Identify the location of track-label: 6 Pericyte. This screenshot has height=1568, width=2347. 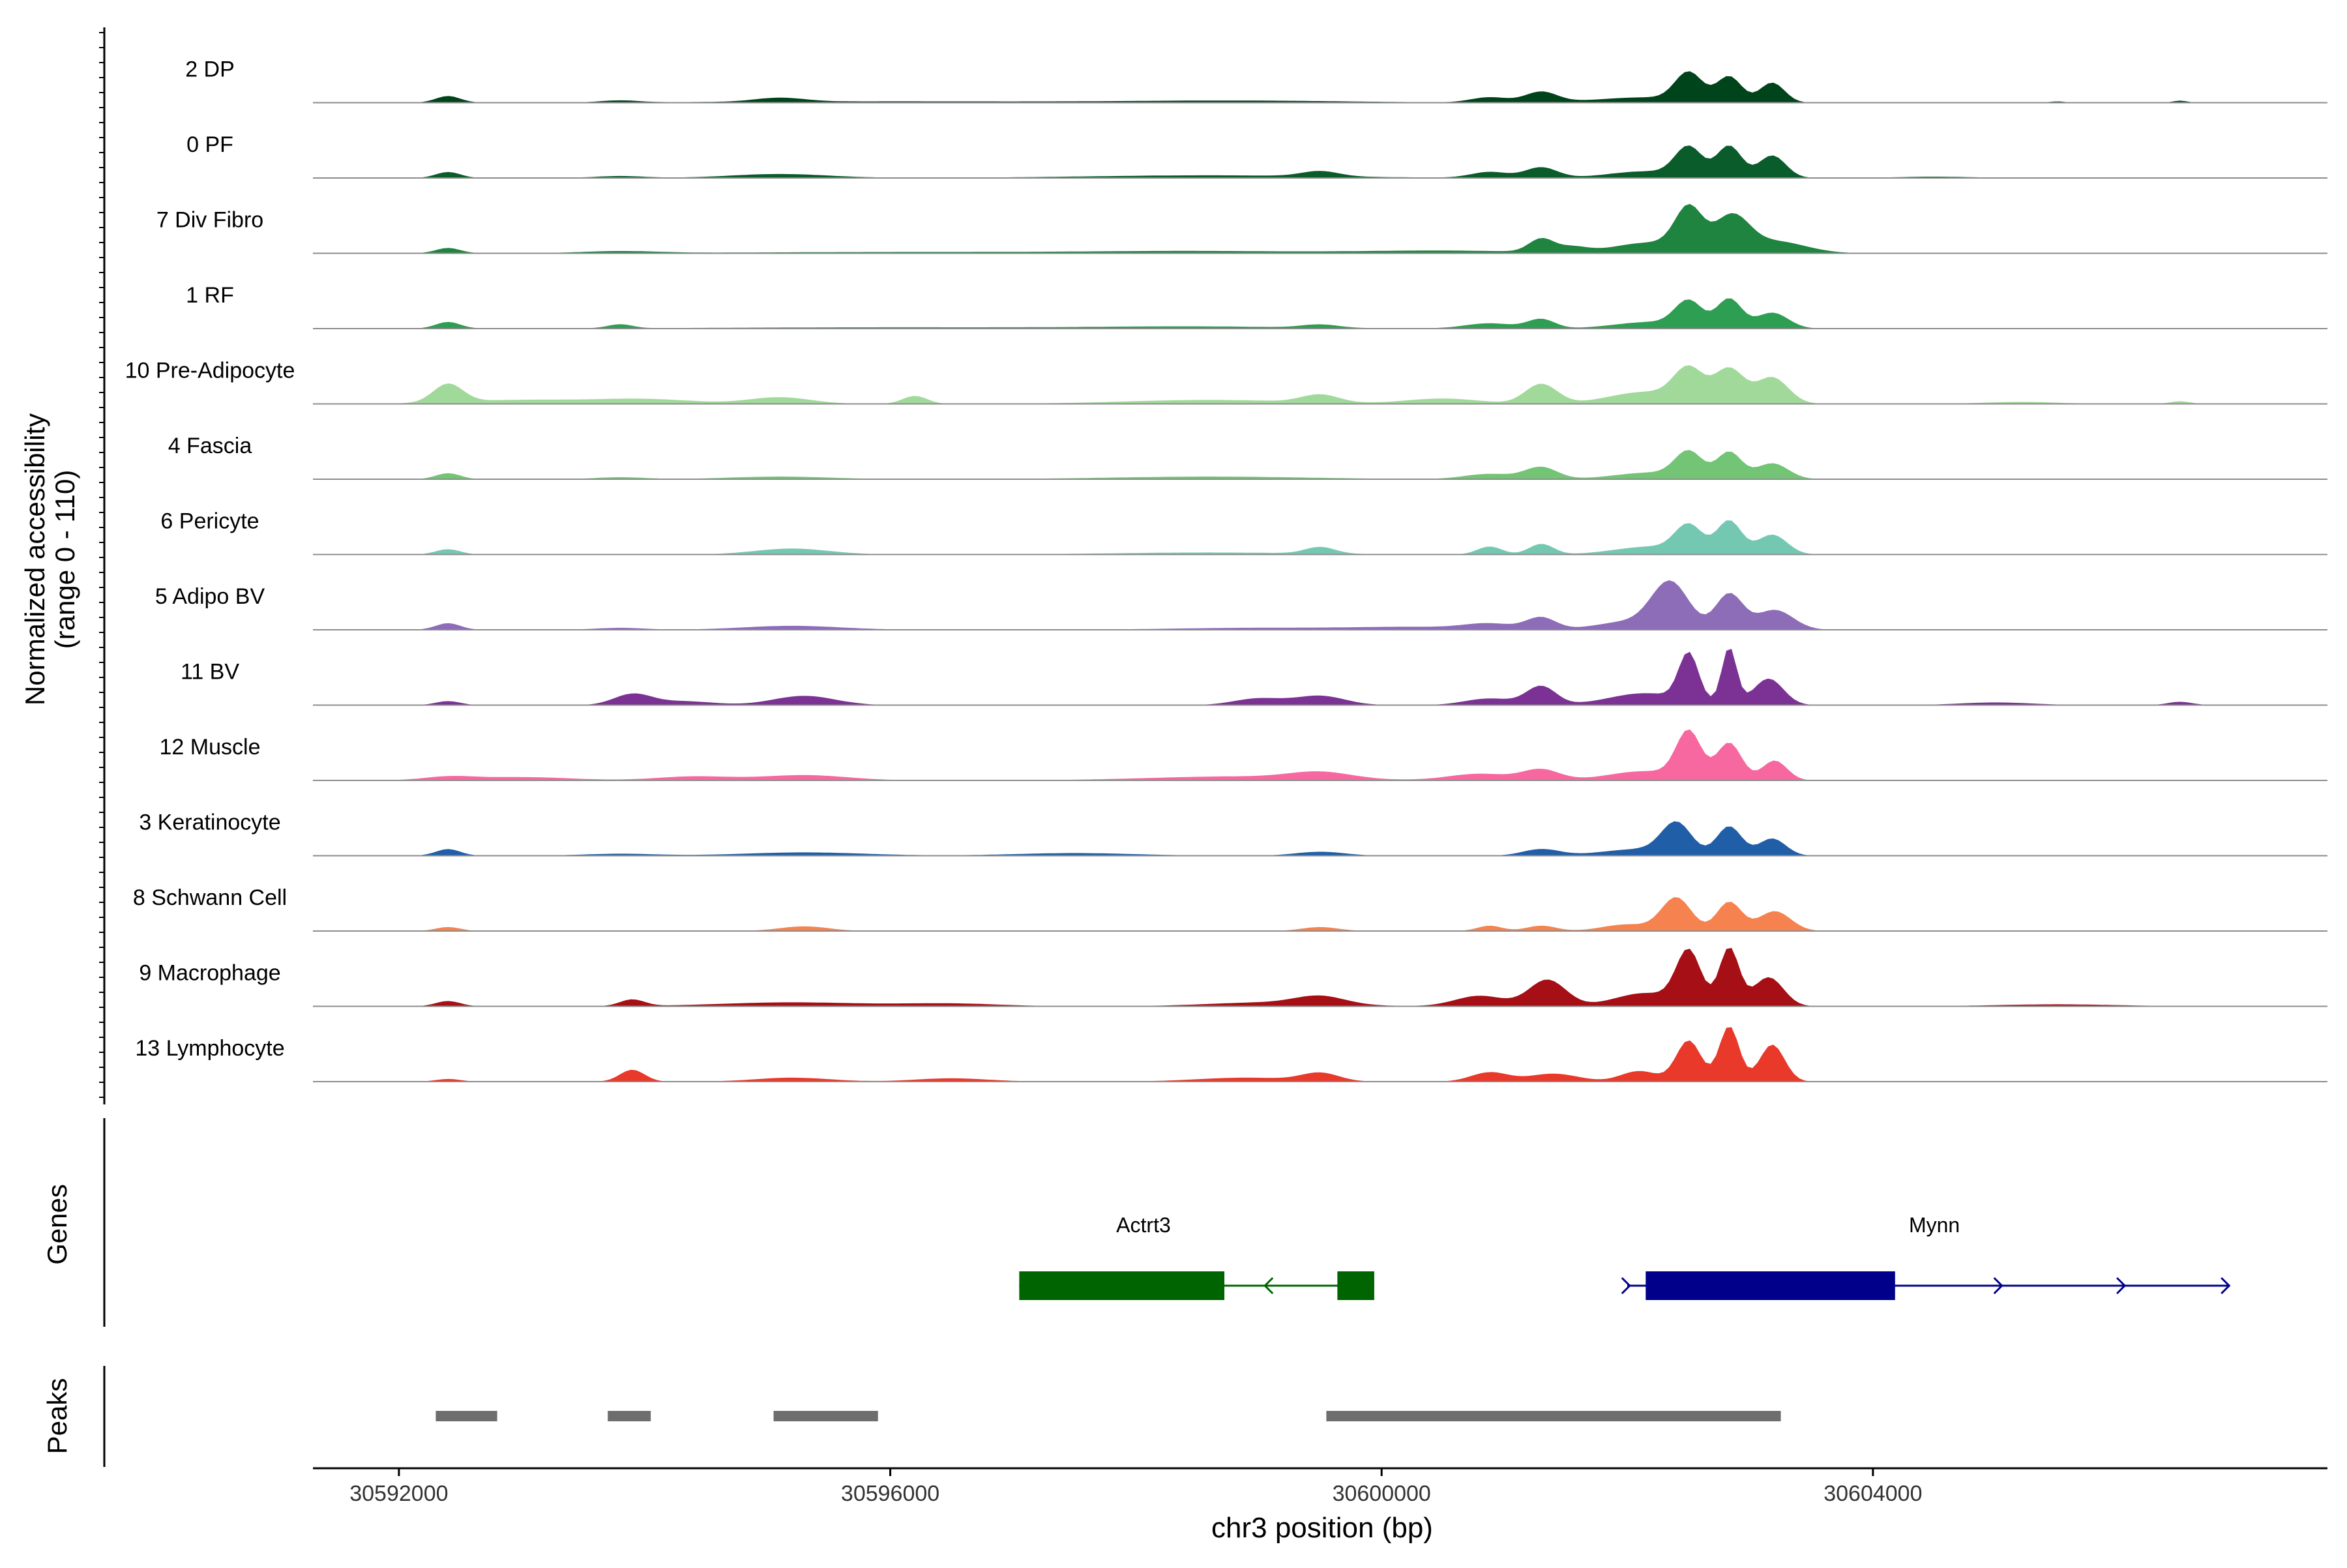
(209, 522).